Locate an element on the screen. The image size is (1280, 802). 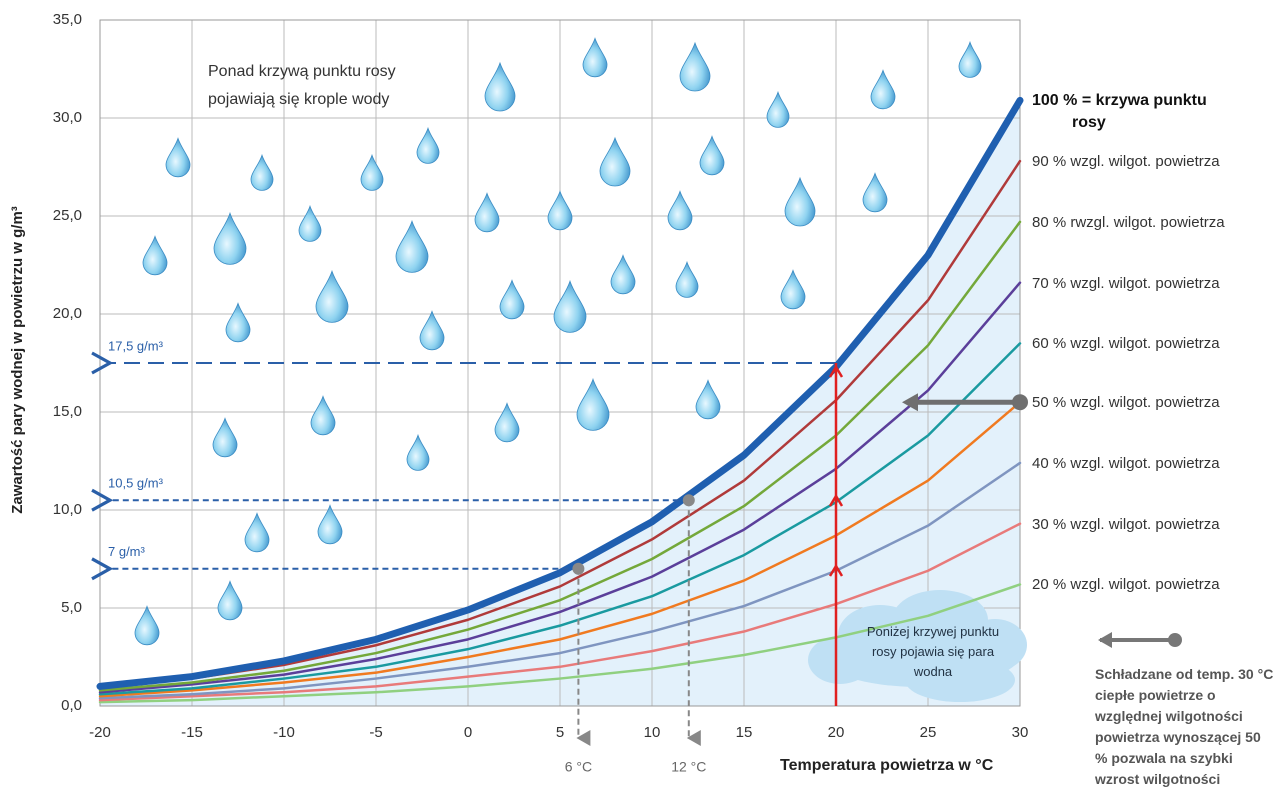
x-tick-label: 5 is located at coordinates (560, 732).